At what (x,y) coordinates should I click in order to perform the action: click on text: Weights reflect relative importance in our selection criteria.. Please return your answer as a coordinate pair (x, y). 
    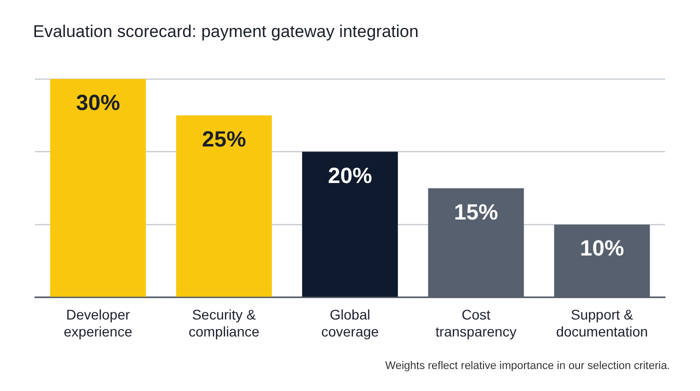
    Looking at the image, I should click on (527, 366).